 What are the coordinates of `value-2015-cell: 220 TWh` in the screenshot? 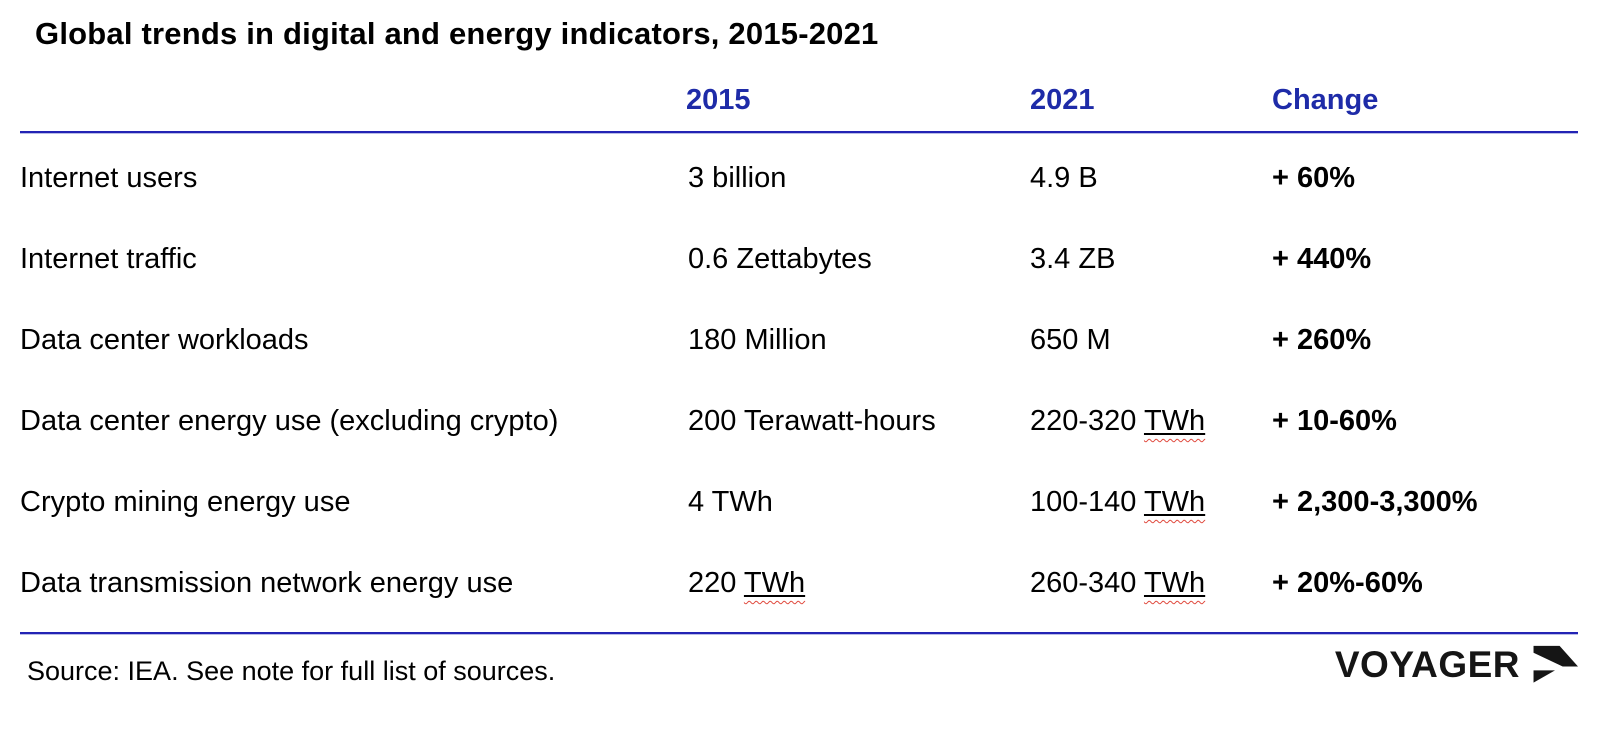 It's located at (747, 583).